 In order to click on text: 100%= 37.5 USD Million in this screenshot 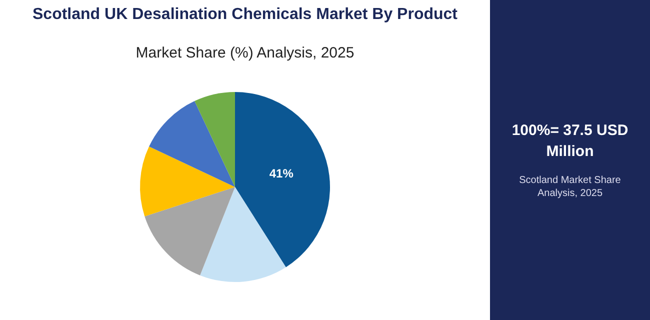, I will do `click(570, 141)`.